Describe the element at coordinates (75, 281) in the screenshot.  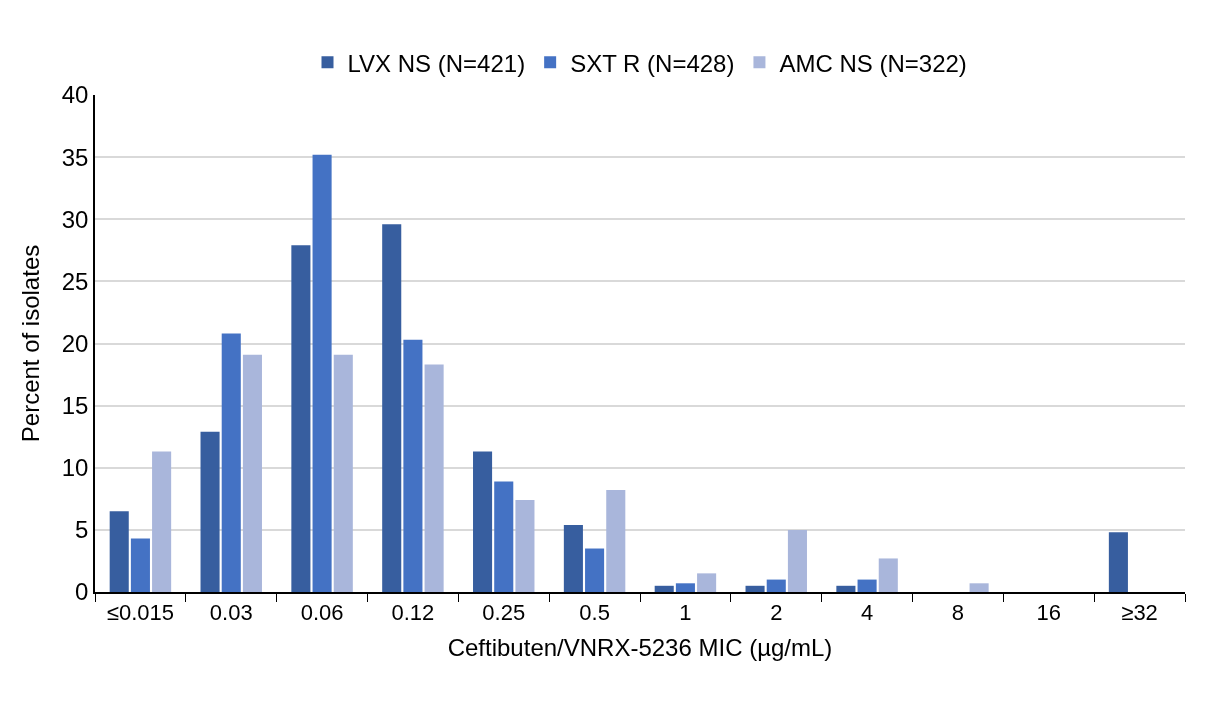
I see `y-tick-label: 25` at that location.